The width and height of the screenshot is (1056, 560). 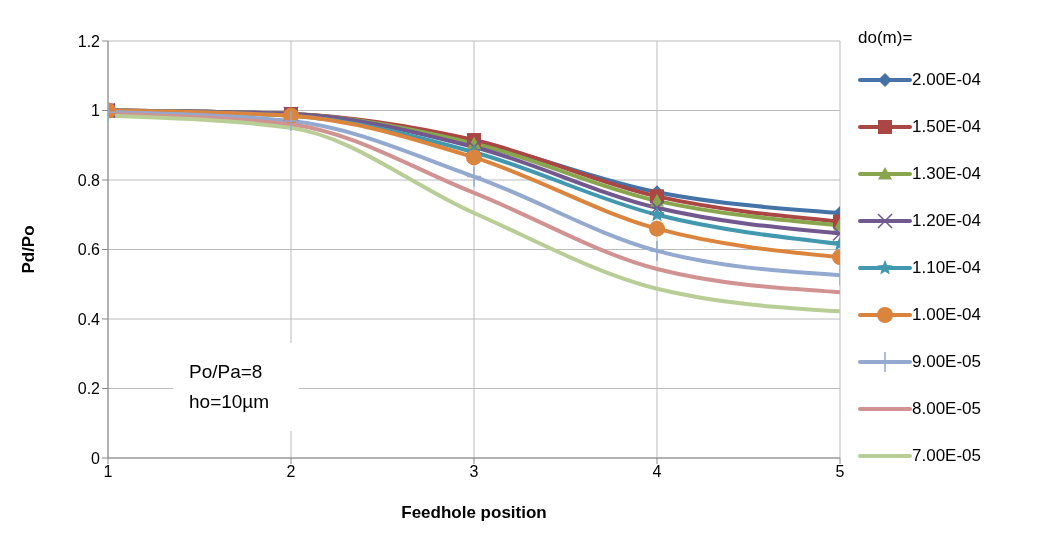 What do you see at coordinates (108, 472) in the screenshot?
I see `x-tick-label: 1` at bounding box center [108, 472].